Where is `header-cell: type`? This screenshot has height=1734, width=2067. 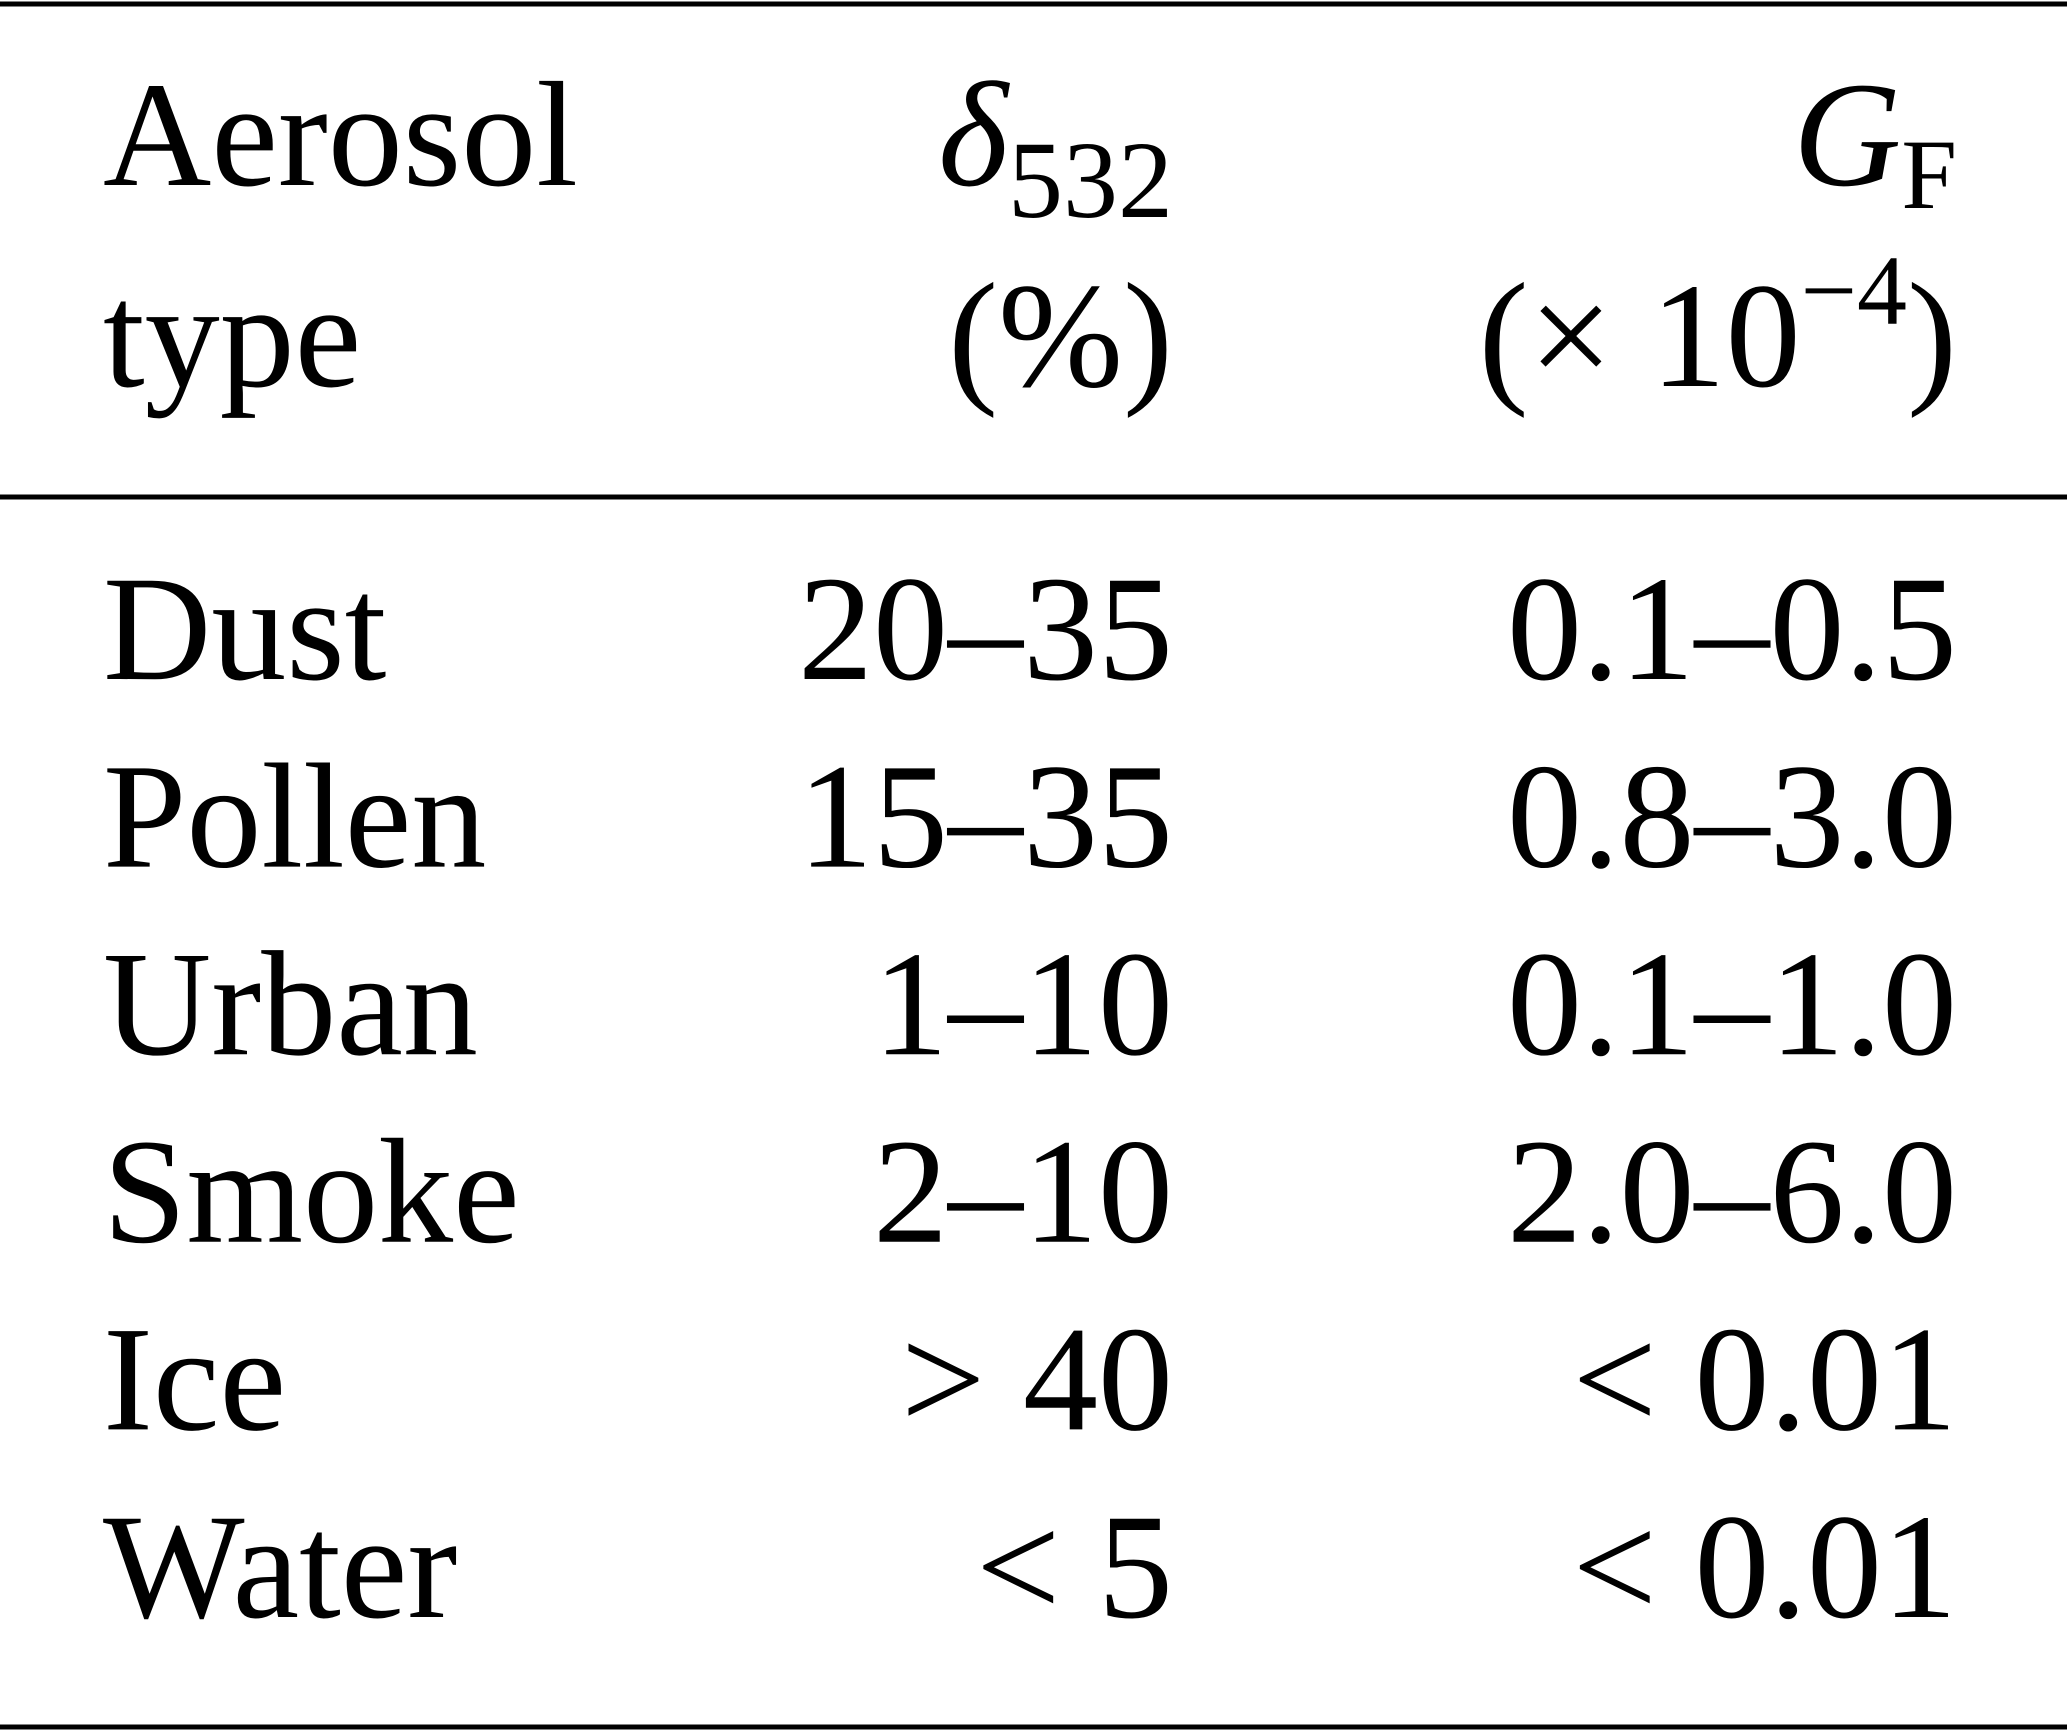
header-cell: type is located at coordinates (232, 336).